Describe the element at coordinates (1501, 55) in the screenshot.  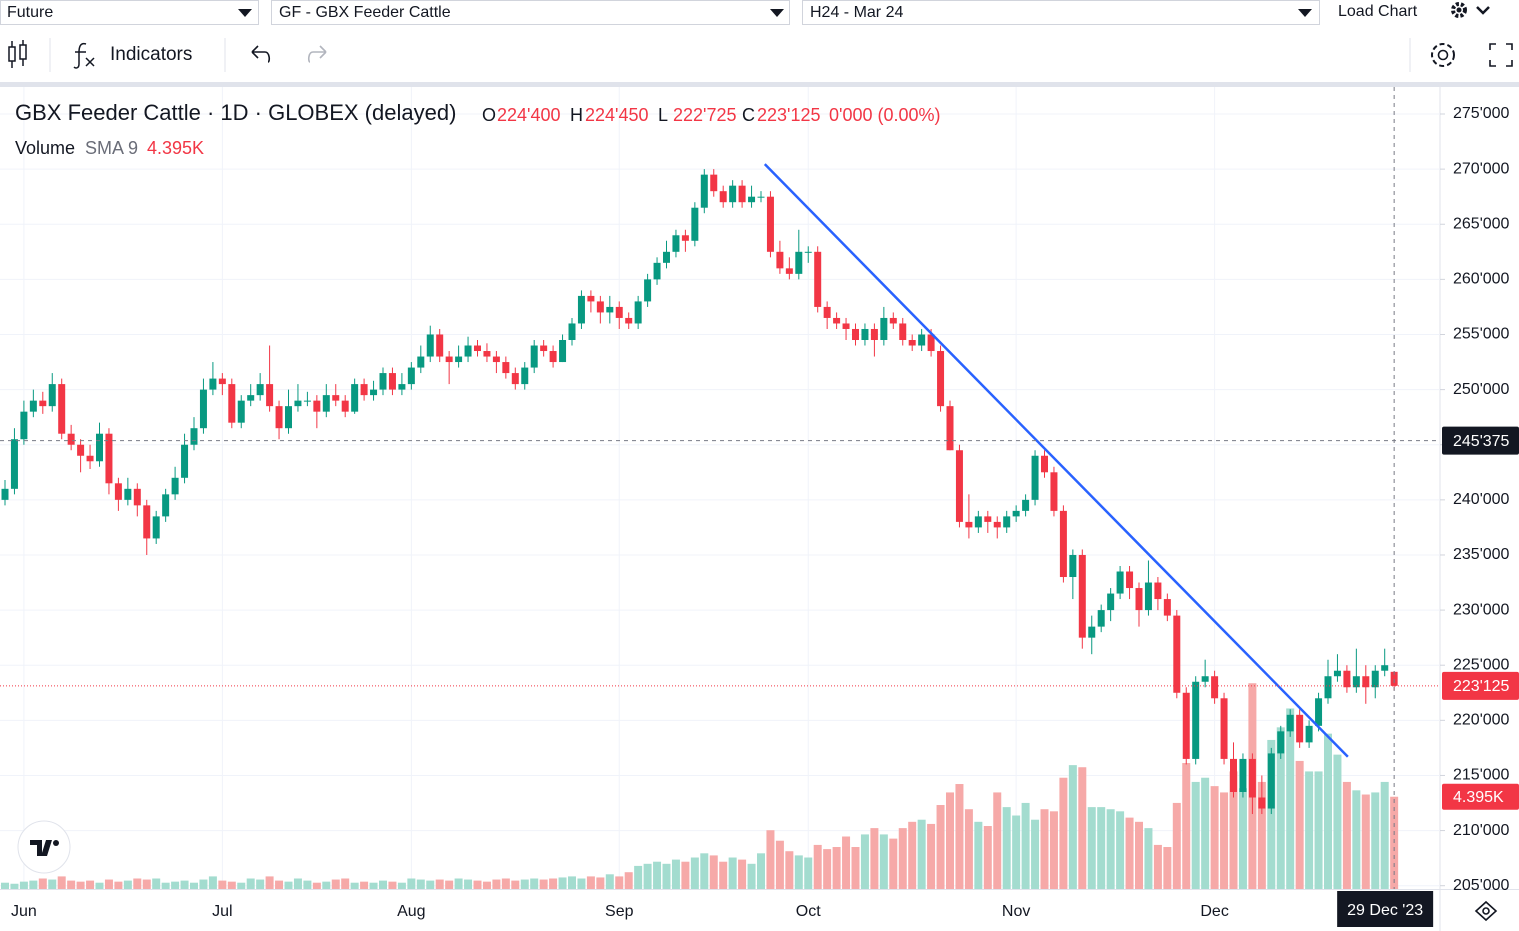
I see `fullscreen-button` at that location.